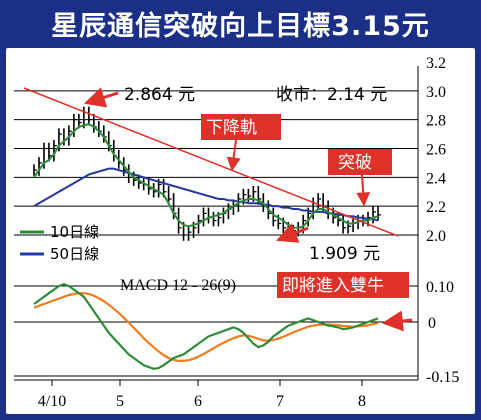 The width and height of the screenshot is (481, 420). What do you see at coordinates (432, 323) in the screenshot?
I see `macd-y-tick-label: 0` at bounding box center [432, 323].